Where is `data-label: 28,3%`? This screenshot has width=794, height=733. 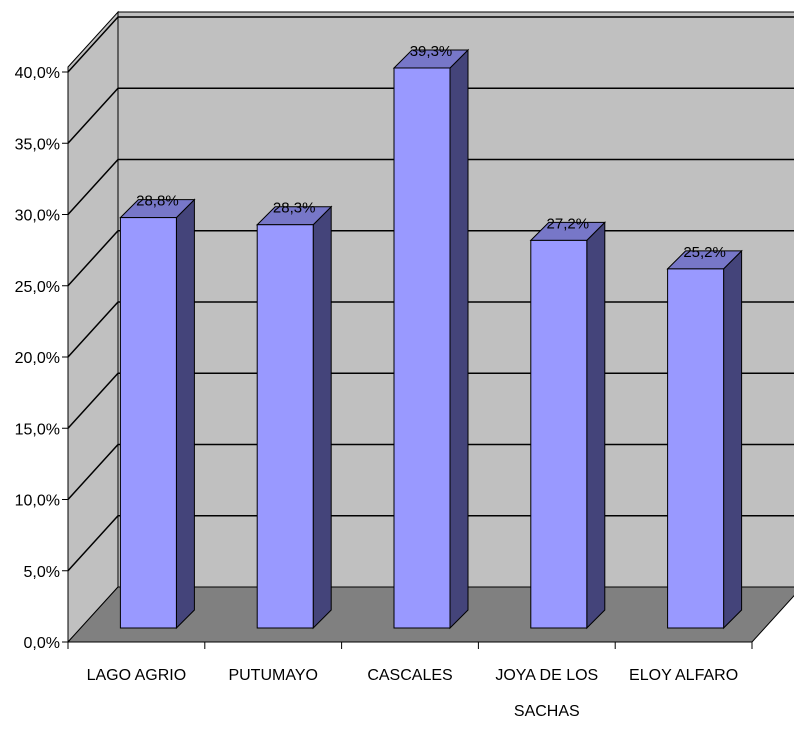 data-label: 28,3% is located at coordinates (294, 208).